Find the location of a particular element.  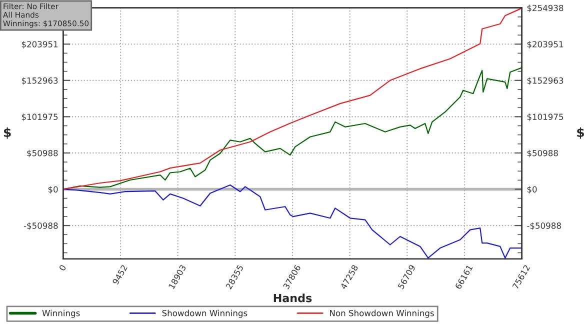

y2-tick-label: $152963 is located at coordinates (545, 81).